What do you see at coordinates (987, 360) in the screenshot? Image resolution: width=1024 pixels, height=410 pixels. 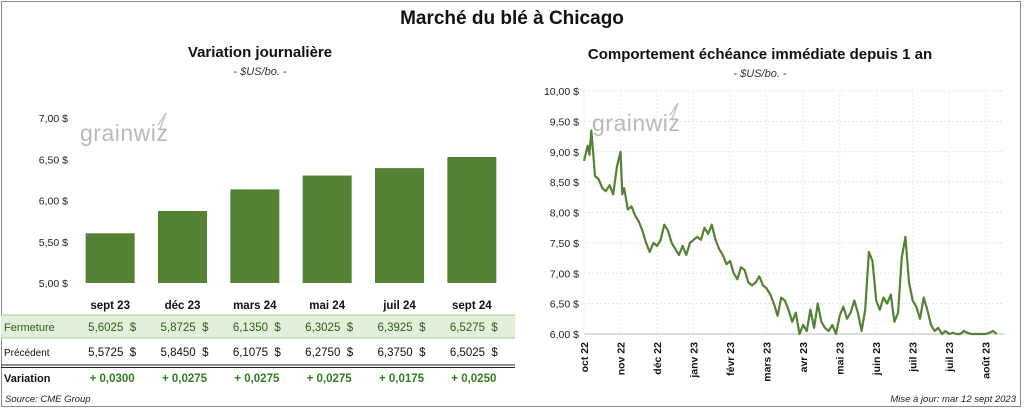 I see `x-tick-label: août 23` at bounding box center [987, 360].